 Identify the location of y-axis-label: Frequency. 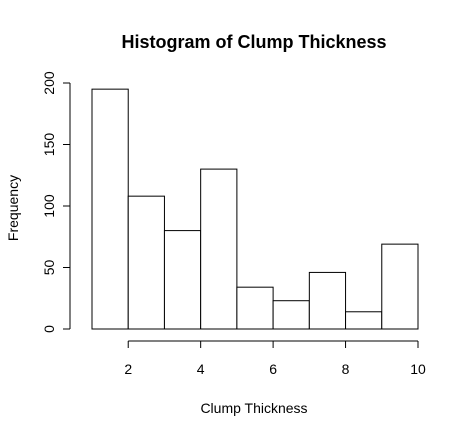
(13, 208).